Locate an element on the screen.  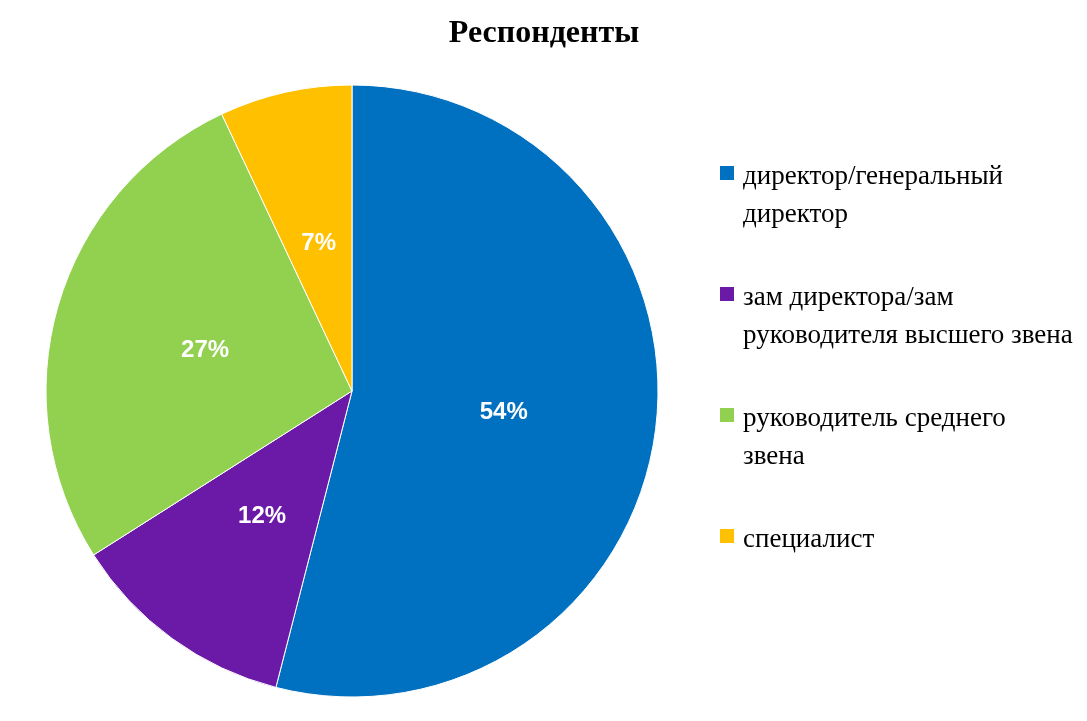
data-label: 27% is located at coordinates (205, 348).